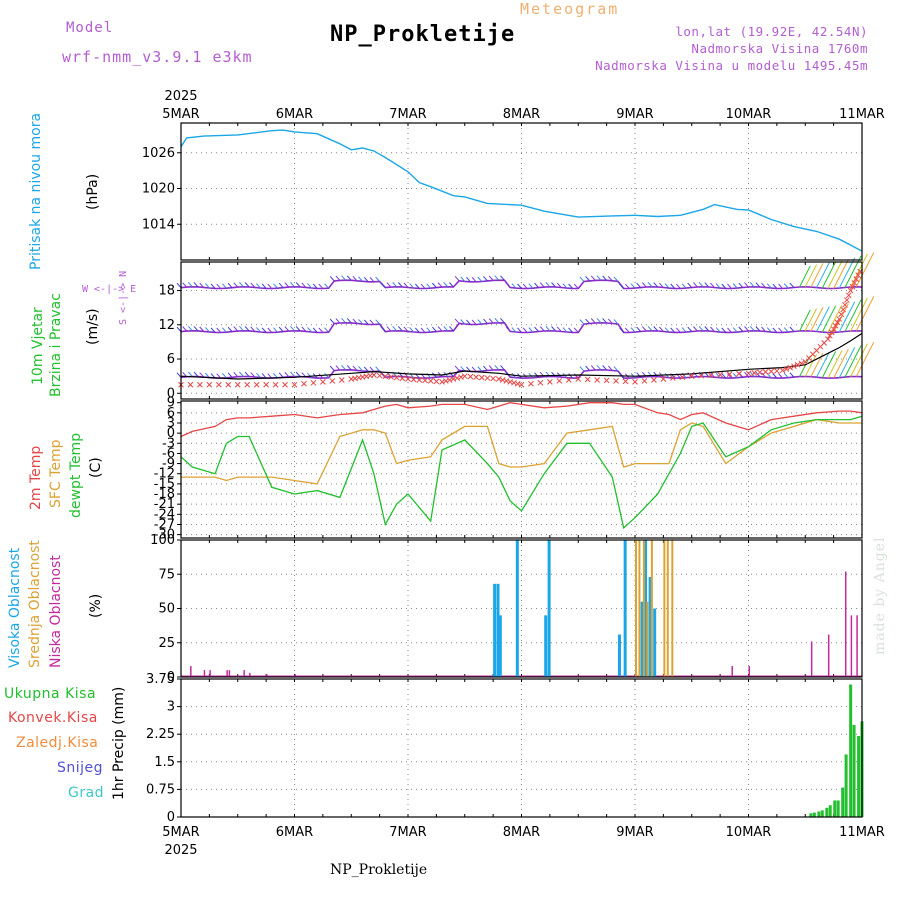 The height and width of the screenshot is (900, 900). I want to click on wind-ytick-label: 6, so click(171, 359).